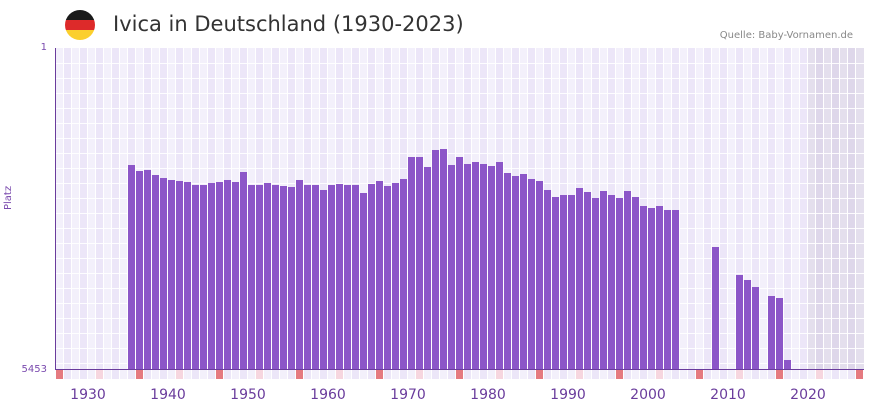 This screenshot has width=873, height=412. What do you see at coordinates (339, 277) in the screenshot?
I see `bar-1963` at bounding box center [339, 277].